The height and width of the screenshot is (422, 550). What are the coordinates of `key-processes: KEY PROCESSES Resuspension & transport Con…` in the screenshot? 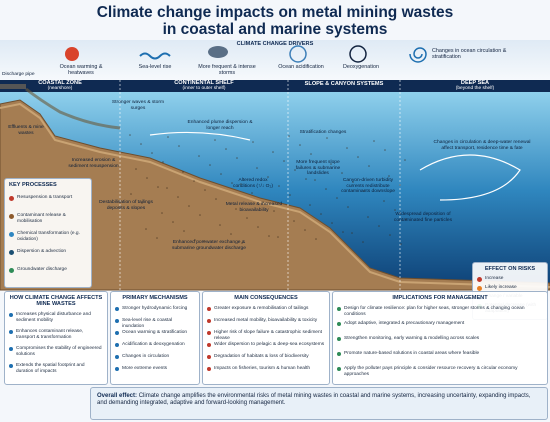 It's located at (48, 233).